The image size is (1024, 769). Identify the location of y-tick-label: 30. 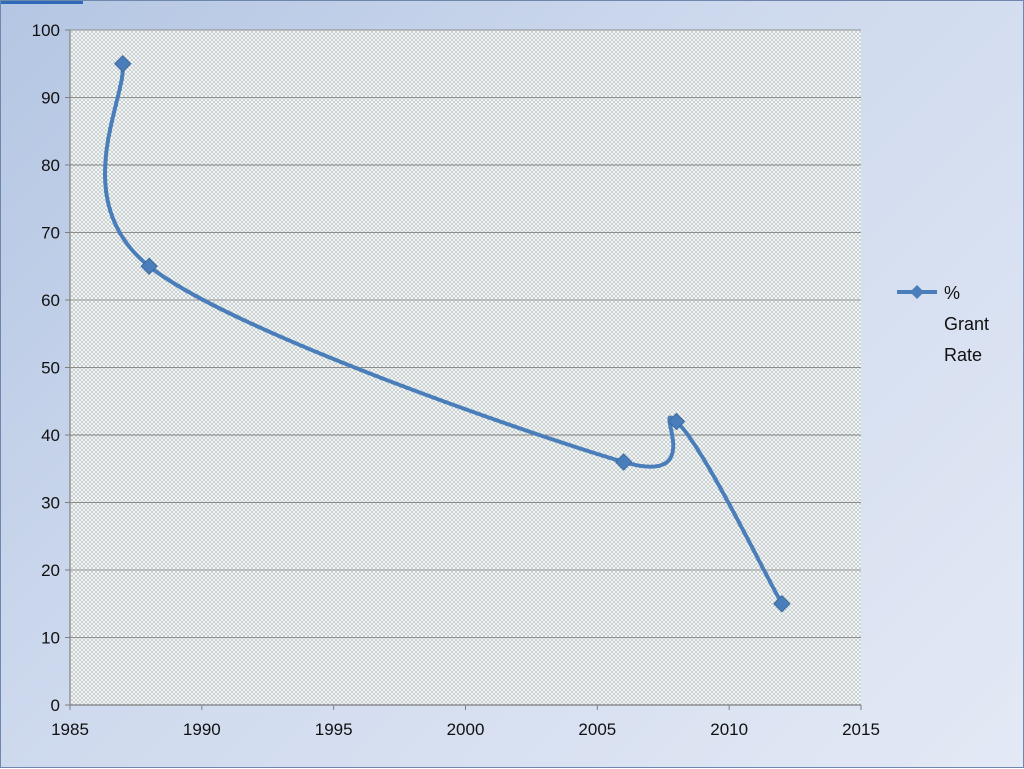
(50, 503).